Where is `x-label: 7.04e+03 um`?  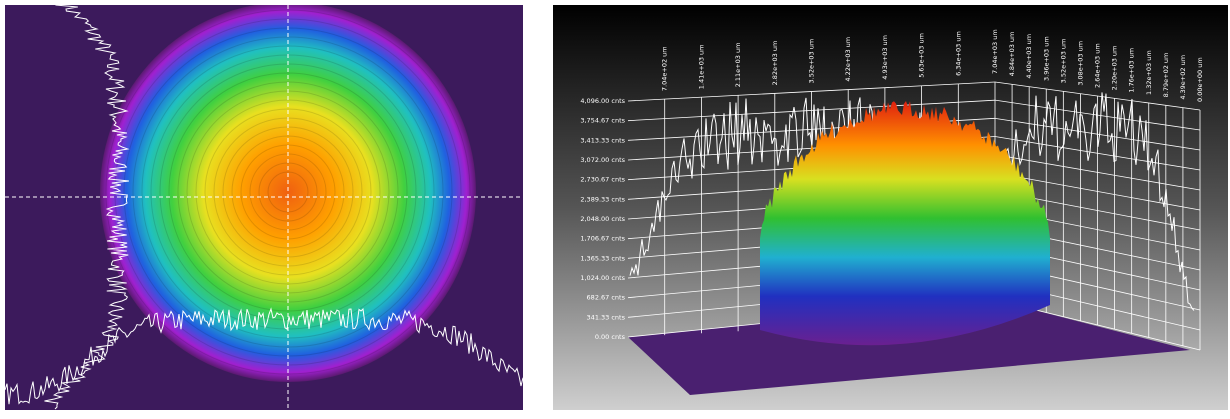
x-label: 7.04e+03 um is located at coordinates (995, 51).